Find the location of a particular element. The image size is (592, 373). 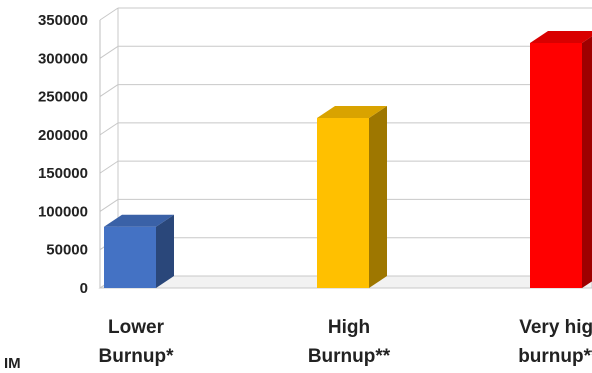

y-tick-label: 100000 is located at coordinates (63, 211).